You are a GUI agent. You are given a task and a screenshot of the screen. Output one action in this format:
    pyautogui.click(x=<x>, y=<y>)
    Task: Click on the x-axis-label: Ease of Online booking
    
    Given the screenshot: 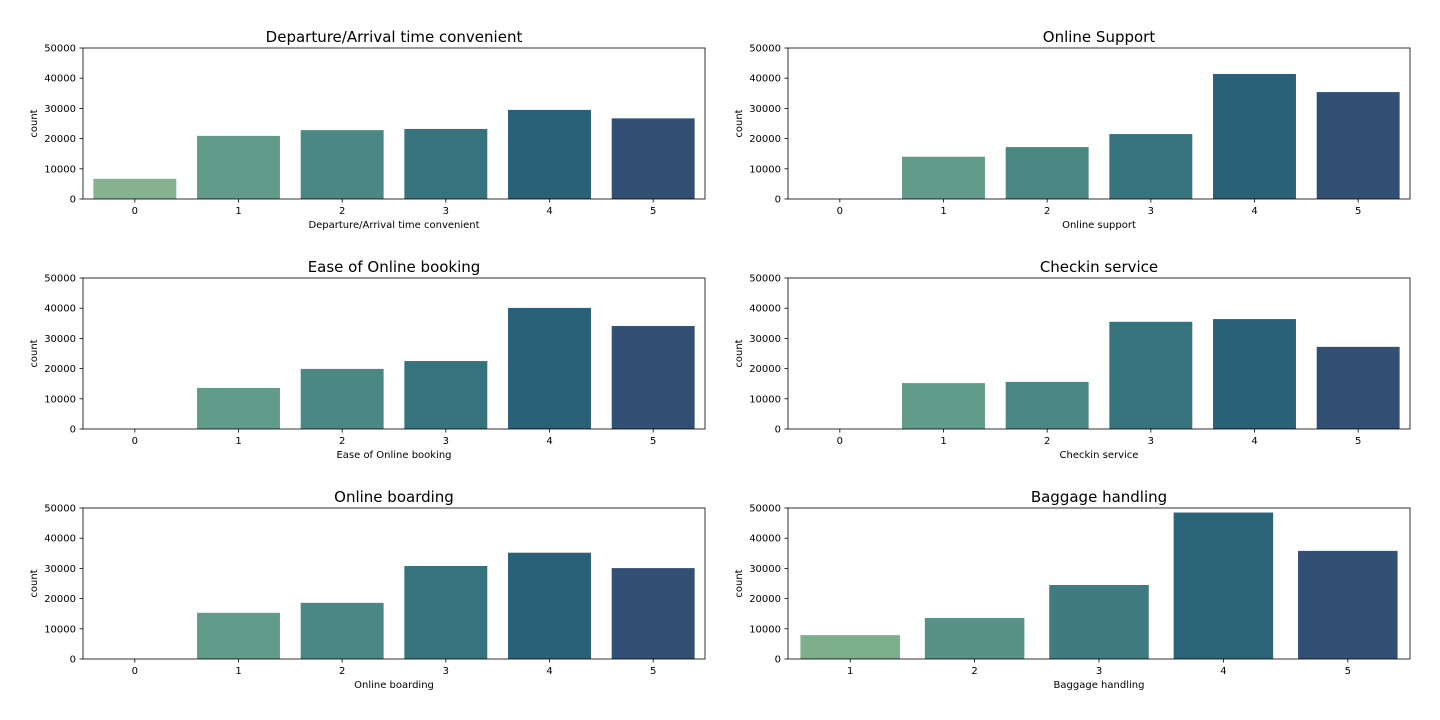 What is the action you would take?
    pyautogui.click(x=393, y=455)
    